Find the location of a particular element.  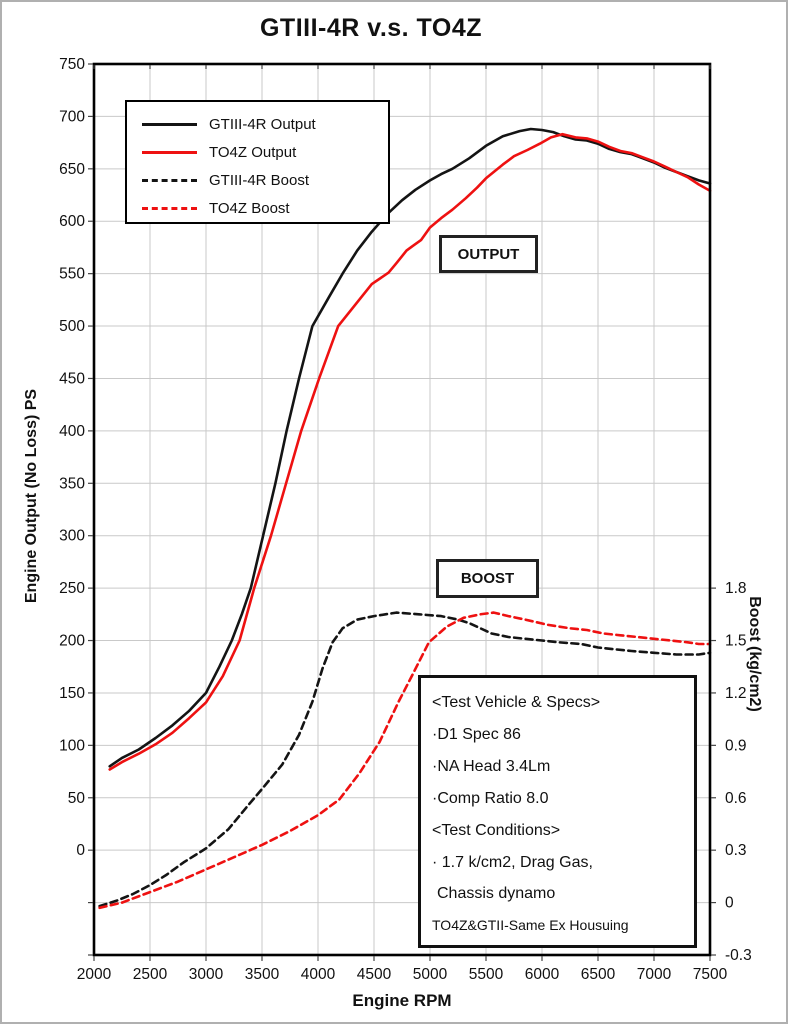

legend-line-sample-dashed-red is located at coordinates (169, 208).